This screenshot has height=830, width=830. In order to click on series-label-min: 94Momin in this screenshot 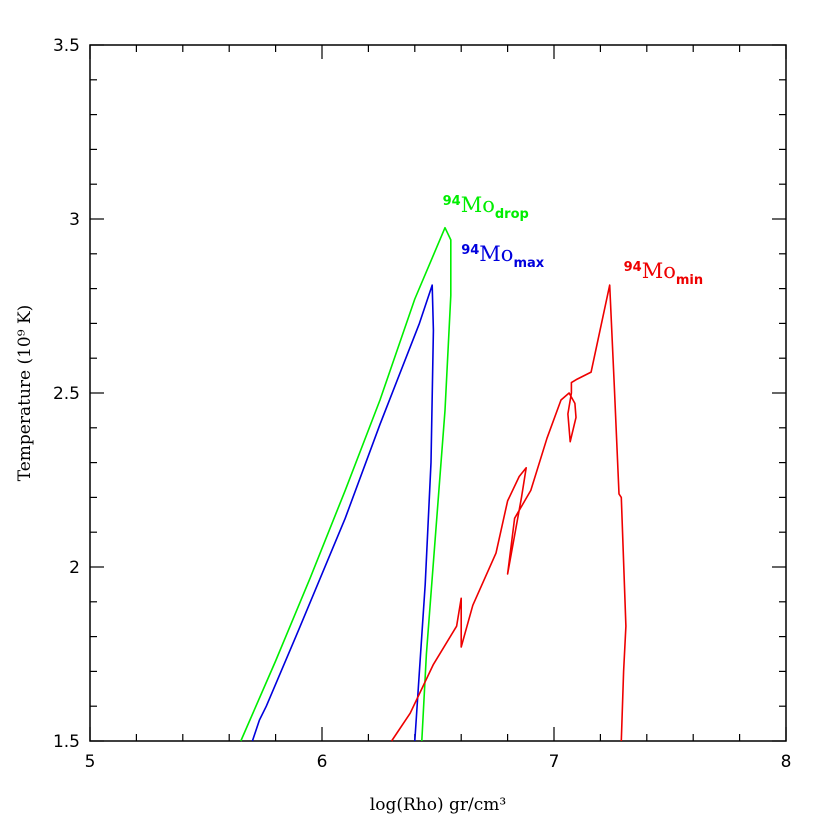, I will do `click(664, 273)`.